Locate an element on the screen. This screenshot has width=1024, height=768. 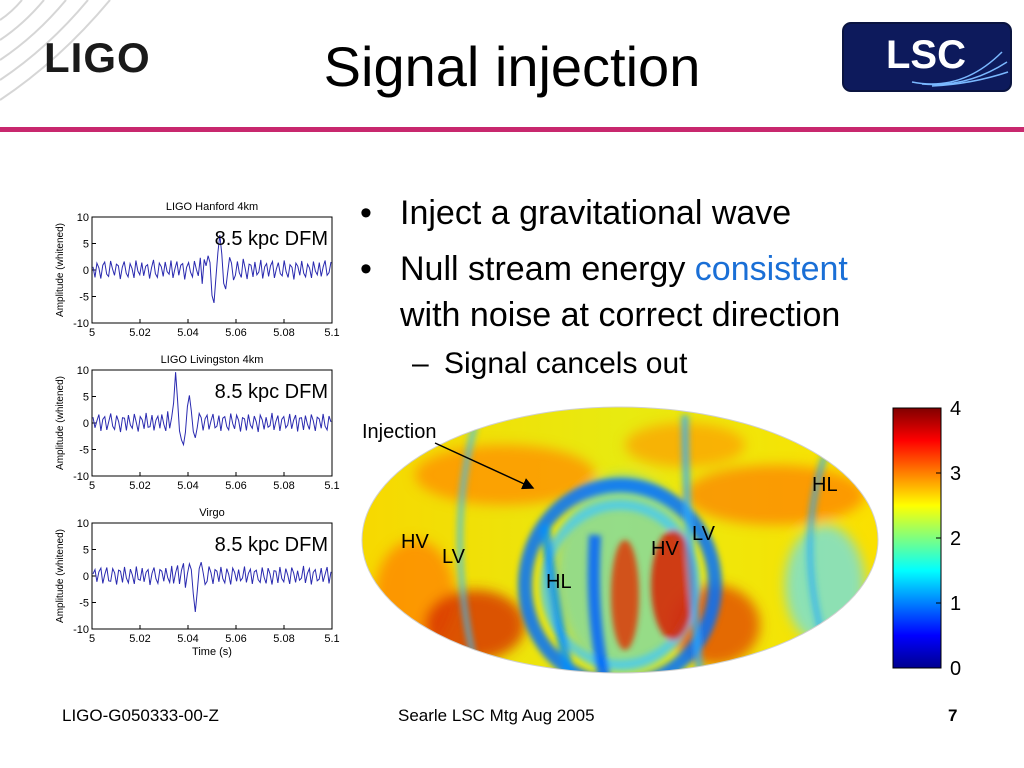
page-title: Signal injection is located at coordinates (512, 66).